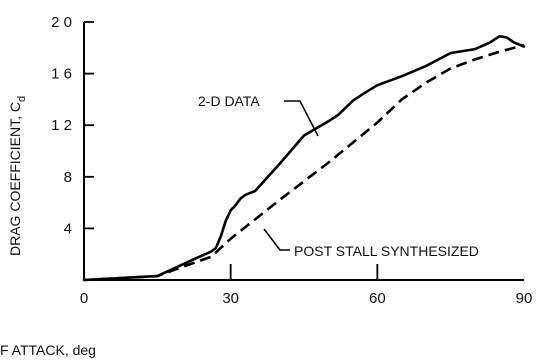 This screenshot has height=361, width=538. I want to click on annotation-post-stall-label: POST STALL SYNTHESIZED, so click(386, 251).